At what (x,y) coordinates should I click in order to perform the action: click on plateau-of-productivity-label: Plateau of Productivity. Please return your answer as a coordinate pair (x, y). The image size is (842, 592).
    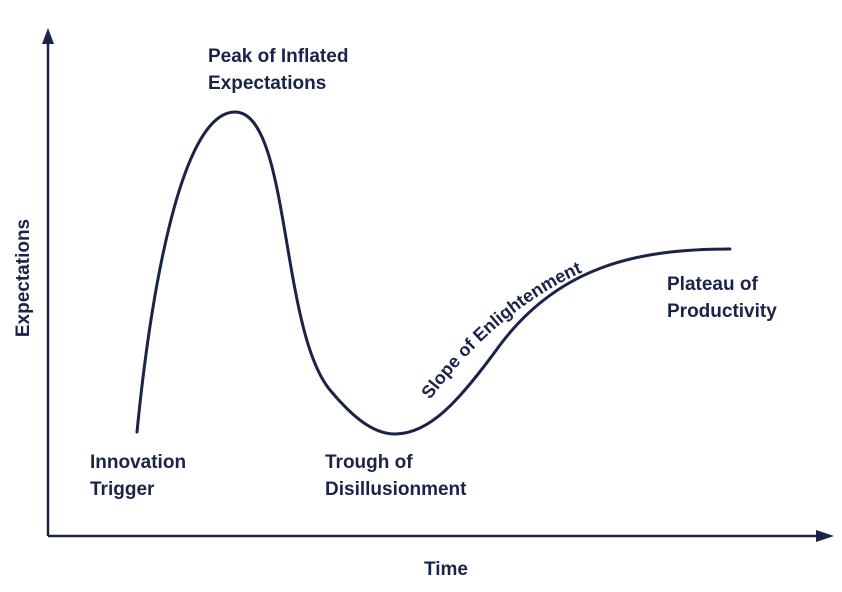
    Looking at the image, I should click on (722, 298).